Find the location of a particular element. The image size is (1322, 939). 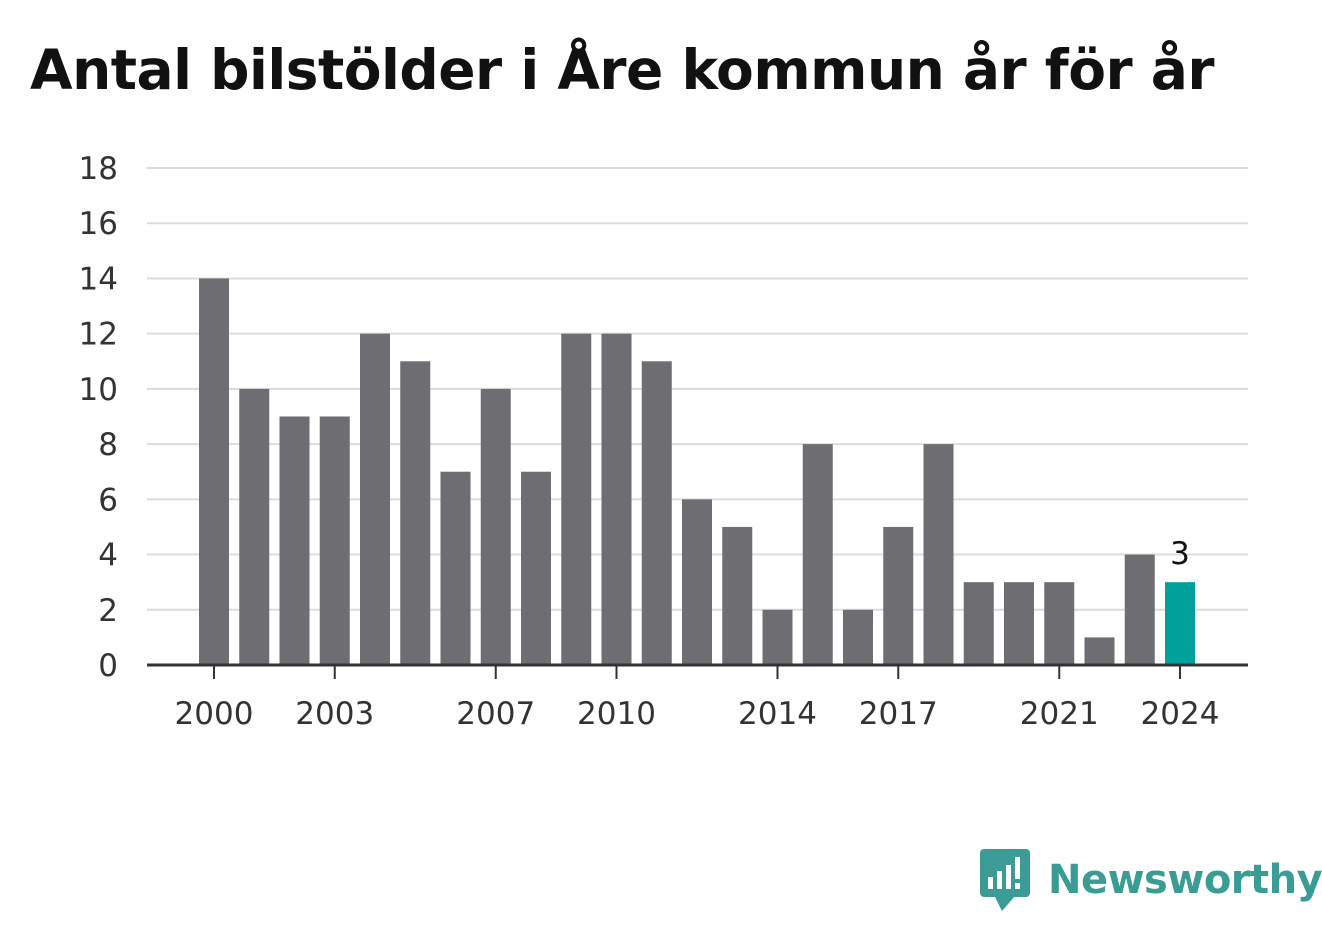

bar-2019 is located at coordinates (978, 623).